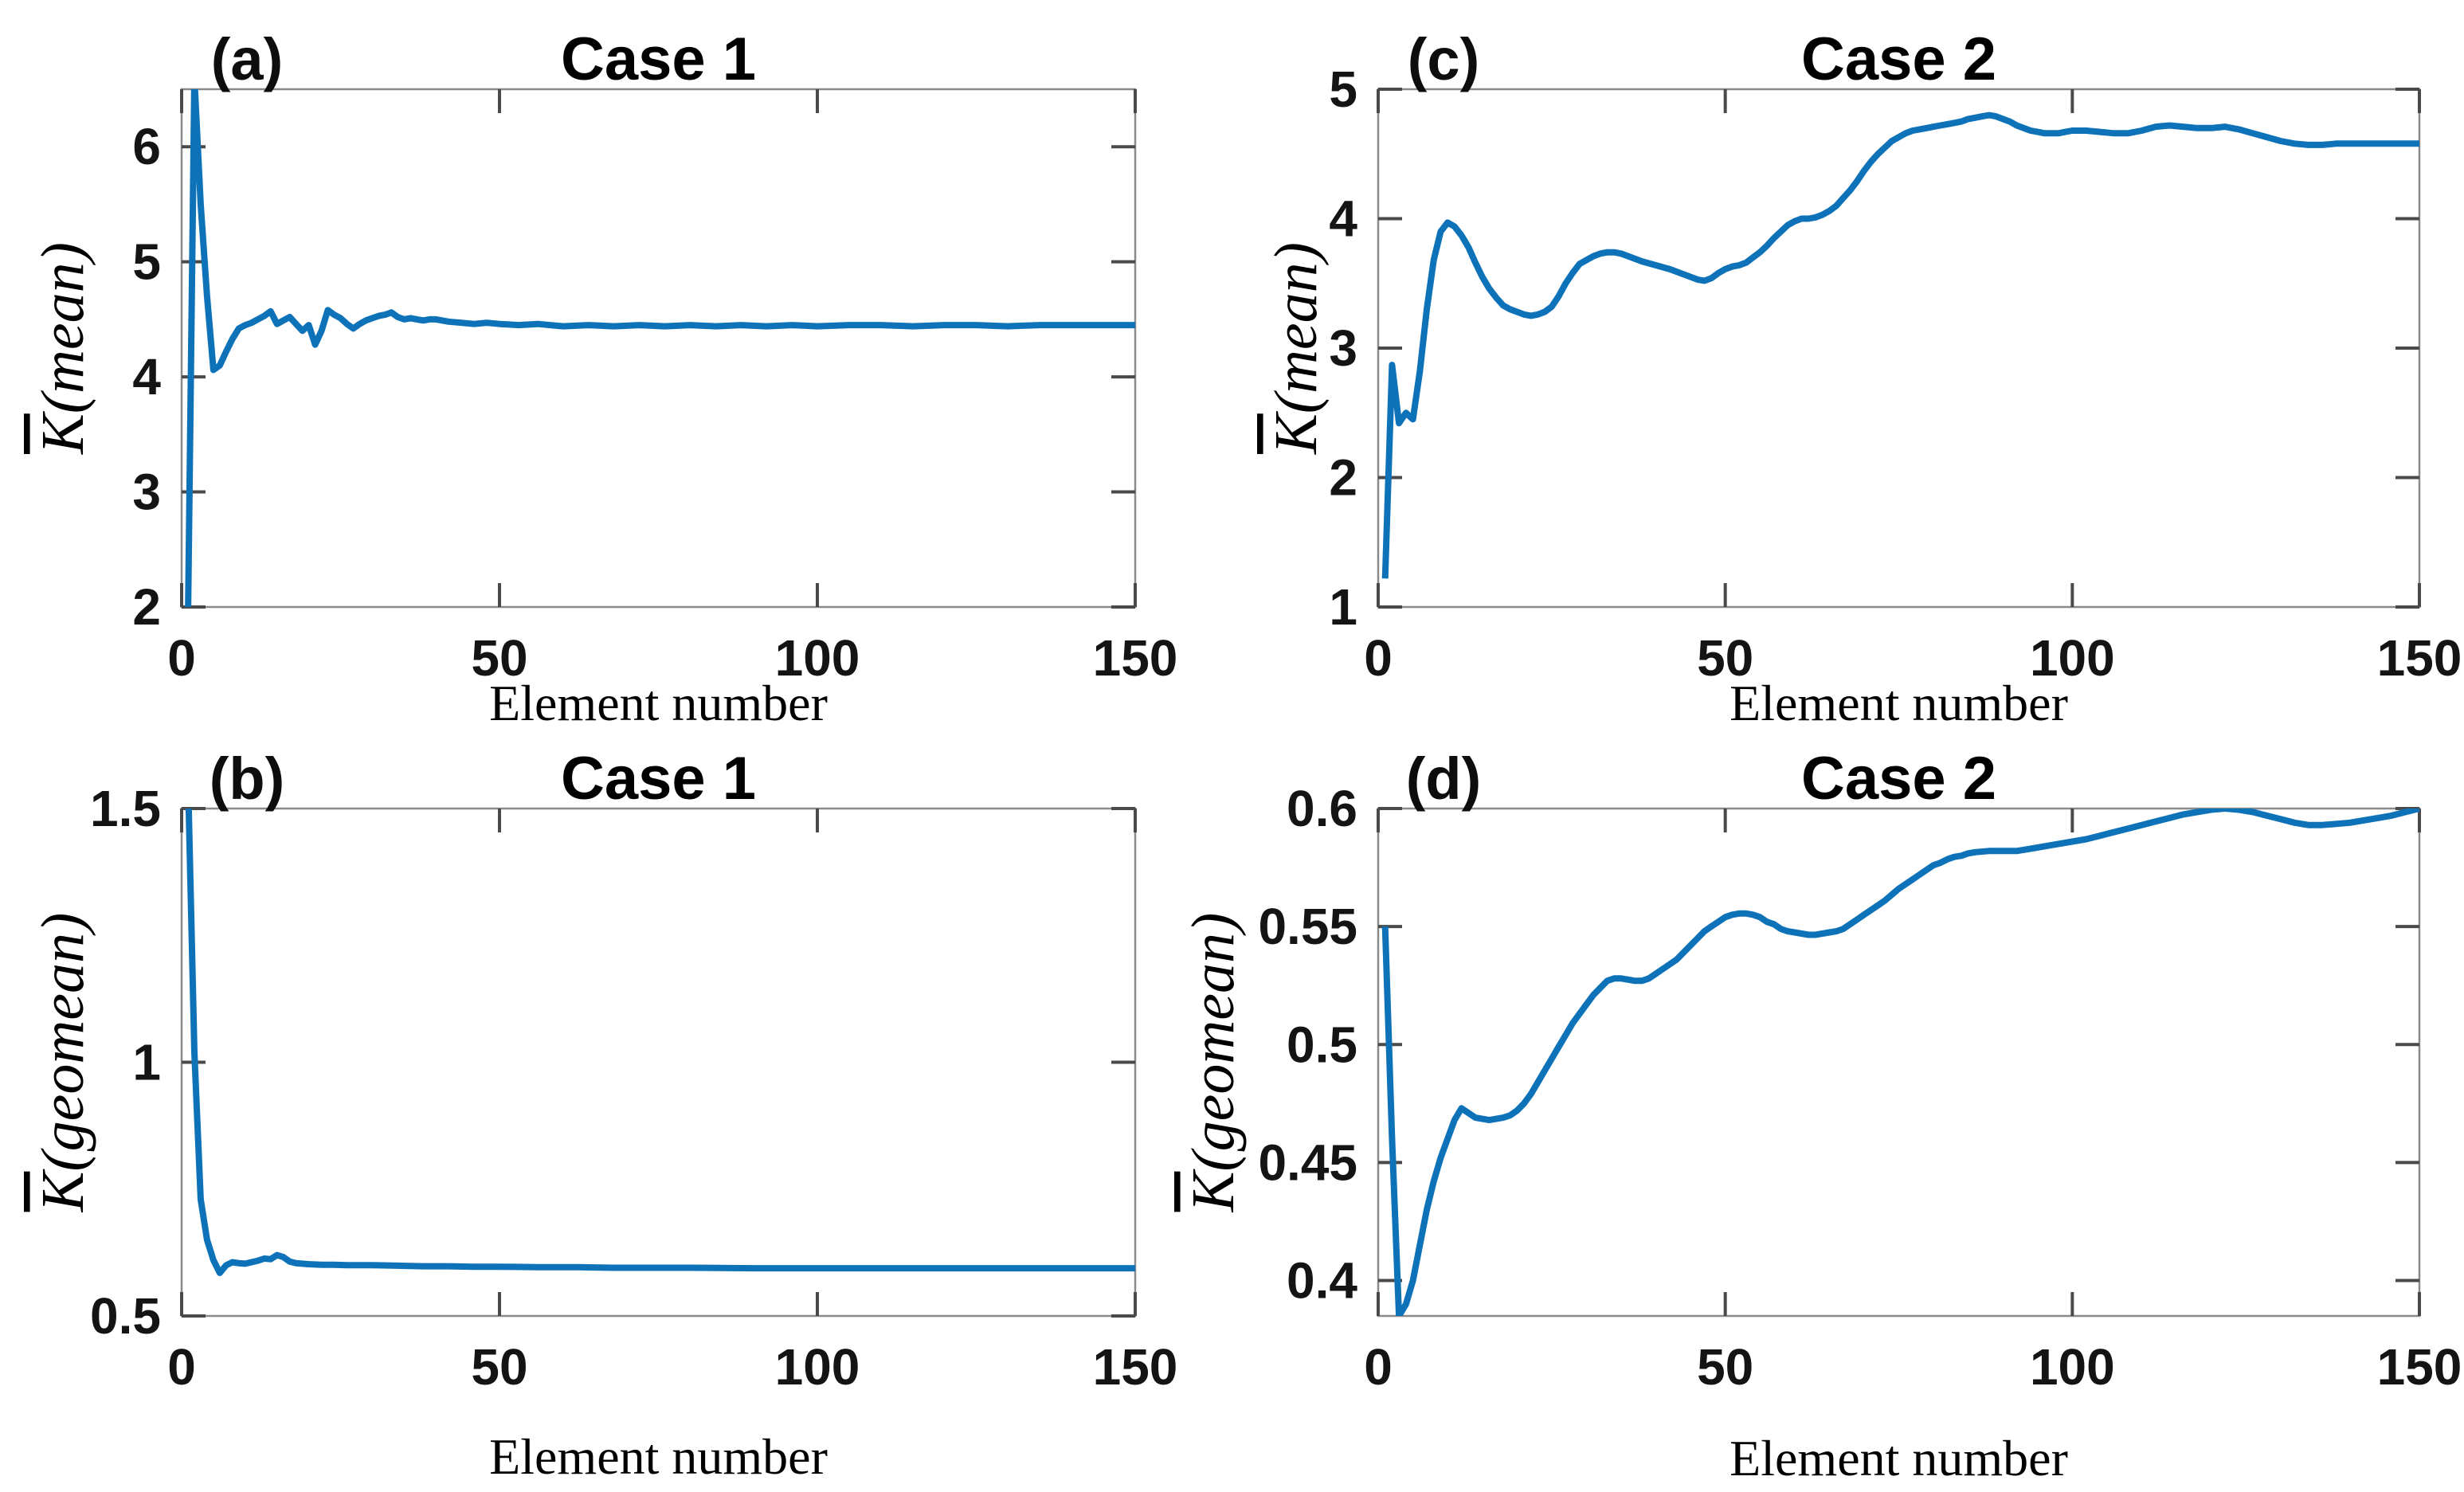 The image size is (2464, 1492). I want to click on y-tick-label: 0.55, so click(1307, 926).